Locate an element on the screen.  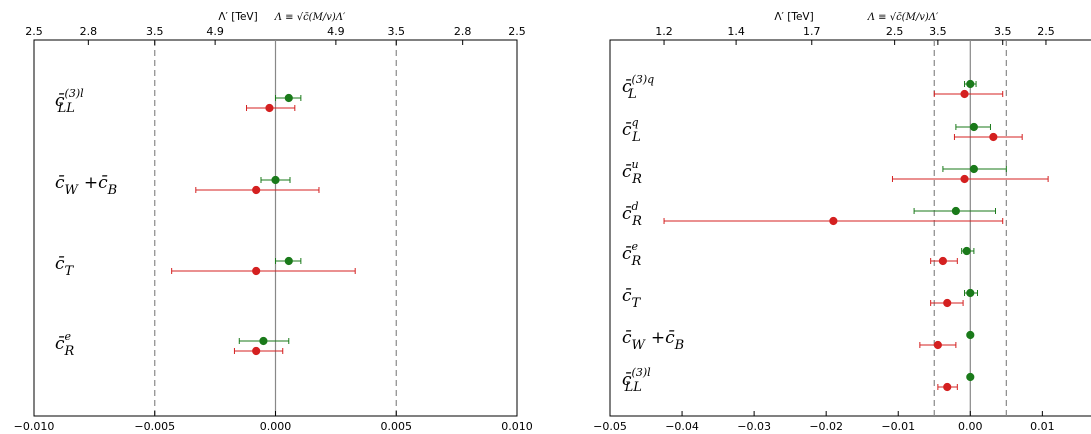
x-tick-label: −0.005 is located at coordinates (154, 426).